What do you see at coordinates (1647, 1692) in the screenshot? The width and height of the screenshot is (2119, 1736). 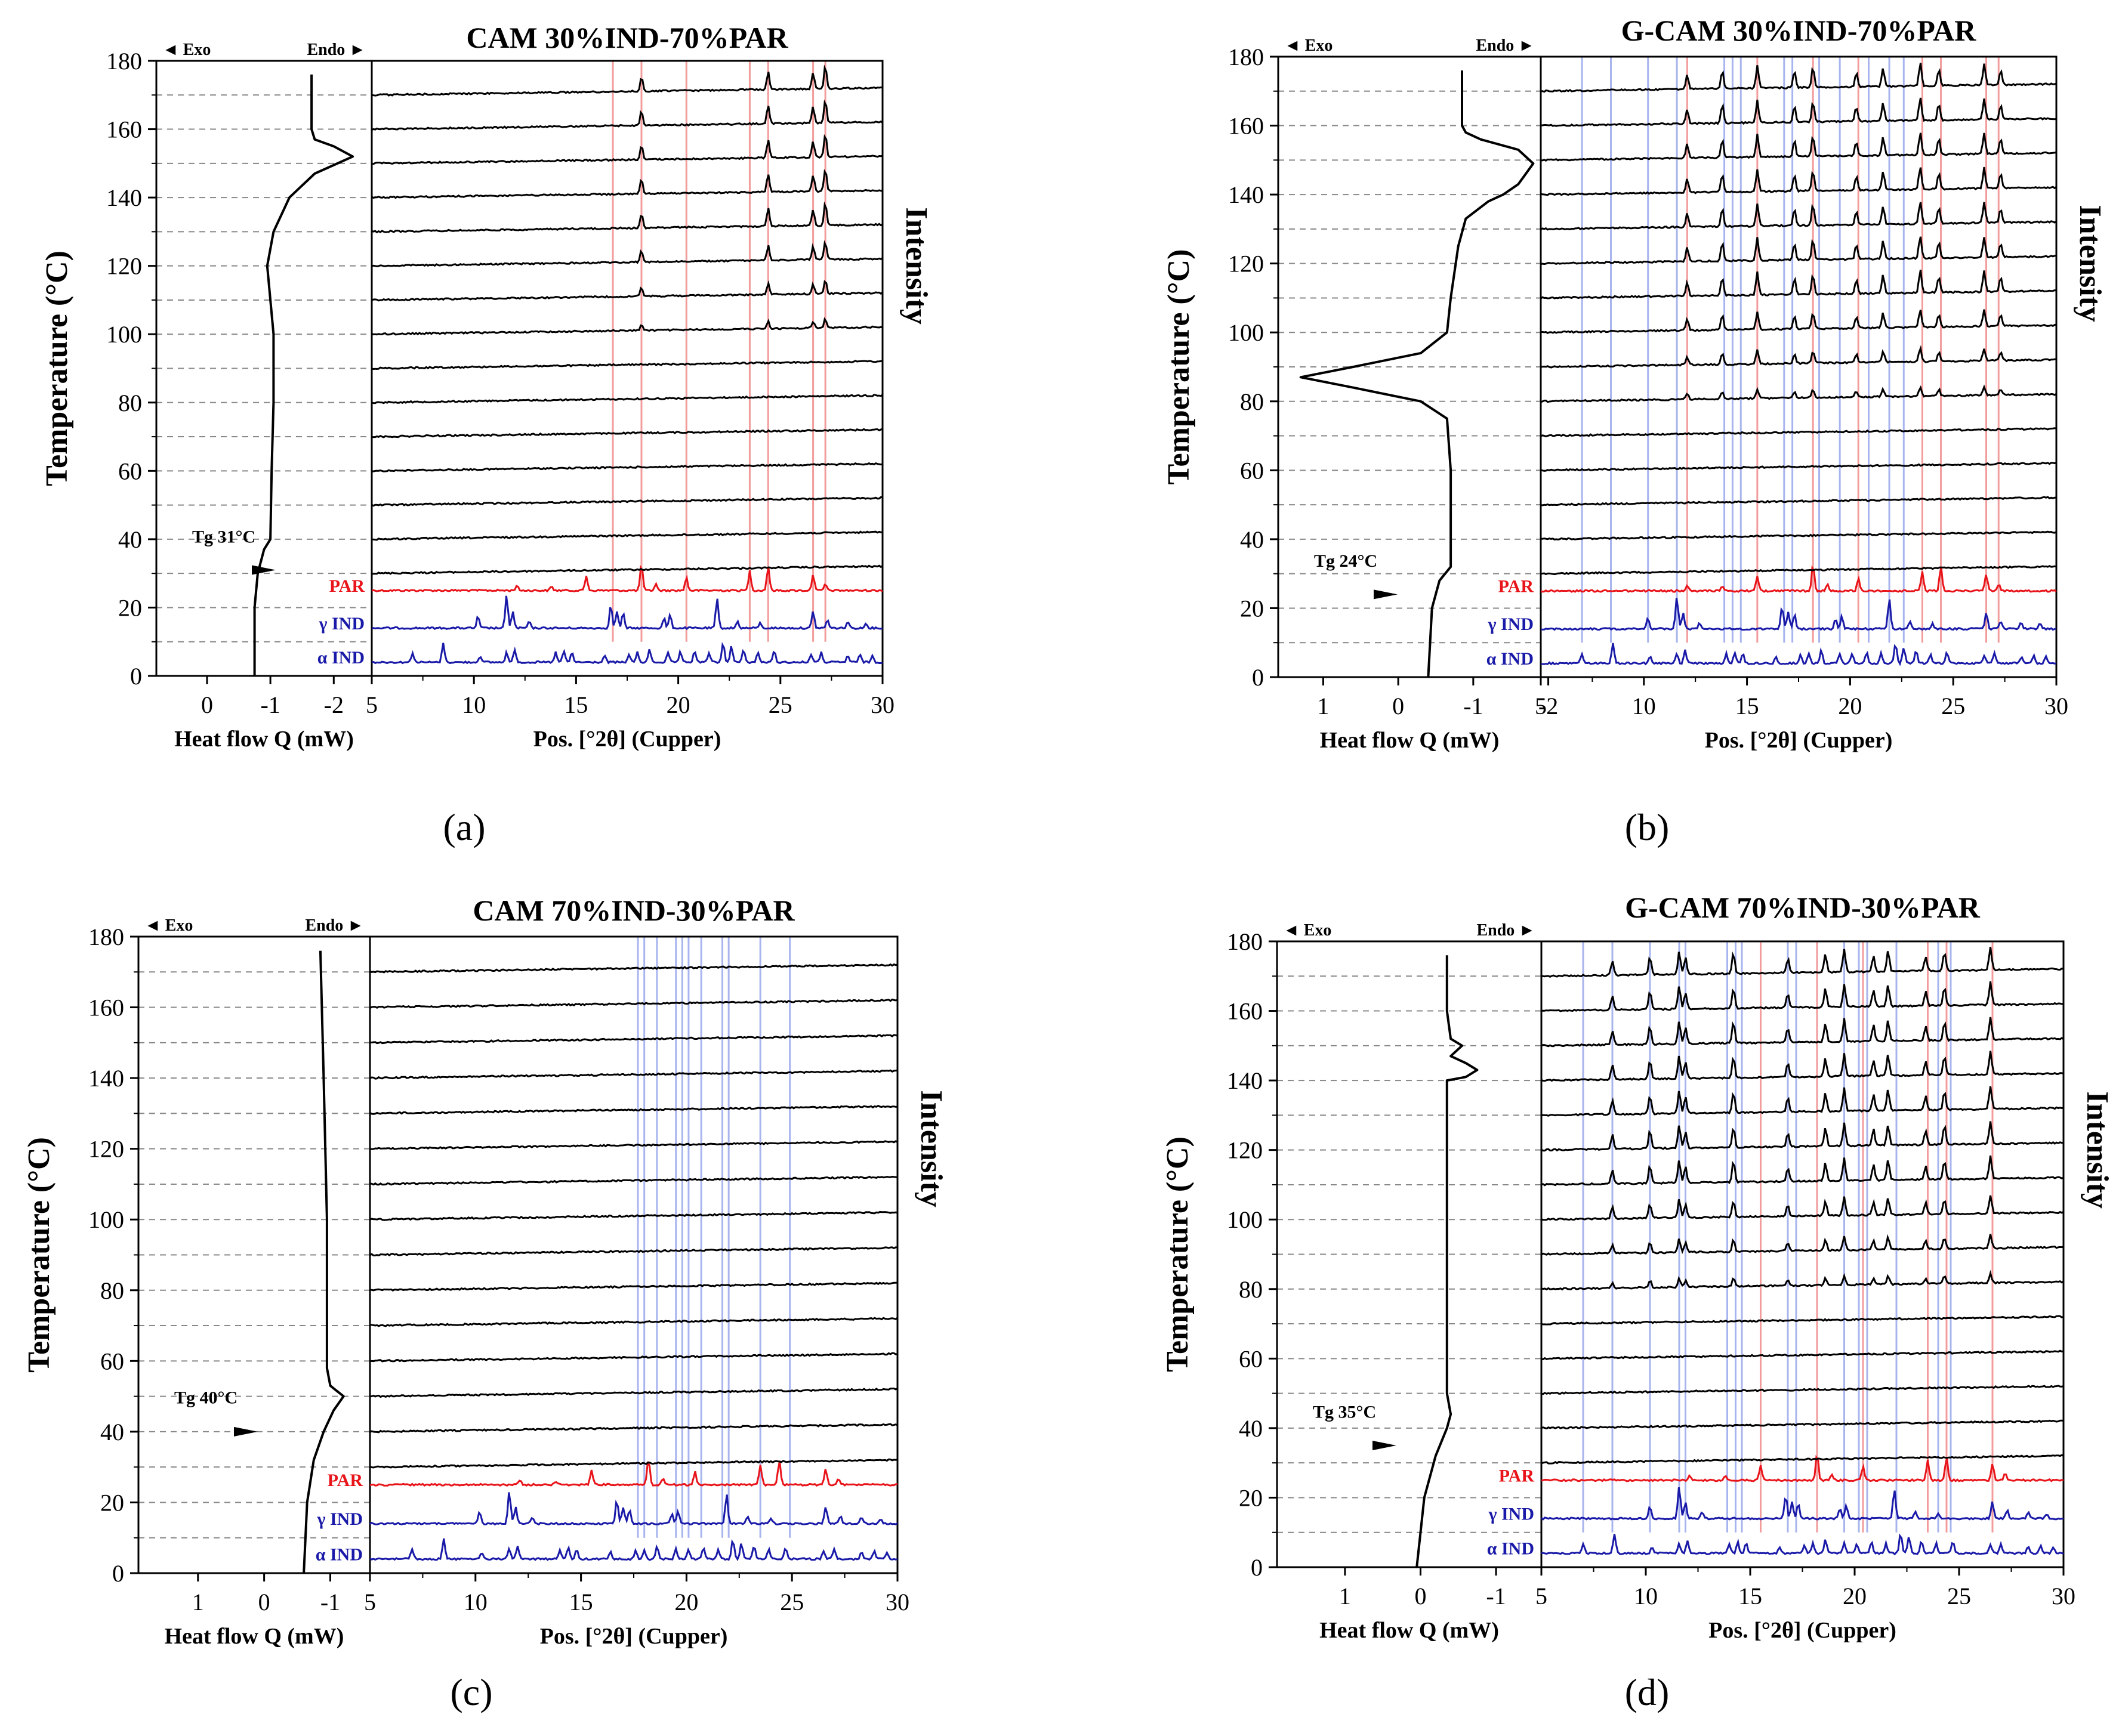 I see `panel-caption: (d)` at bounding box center [1647, 1692].